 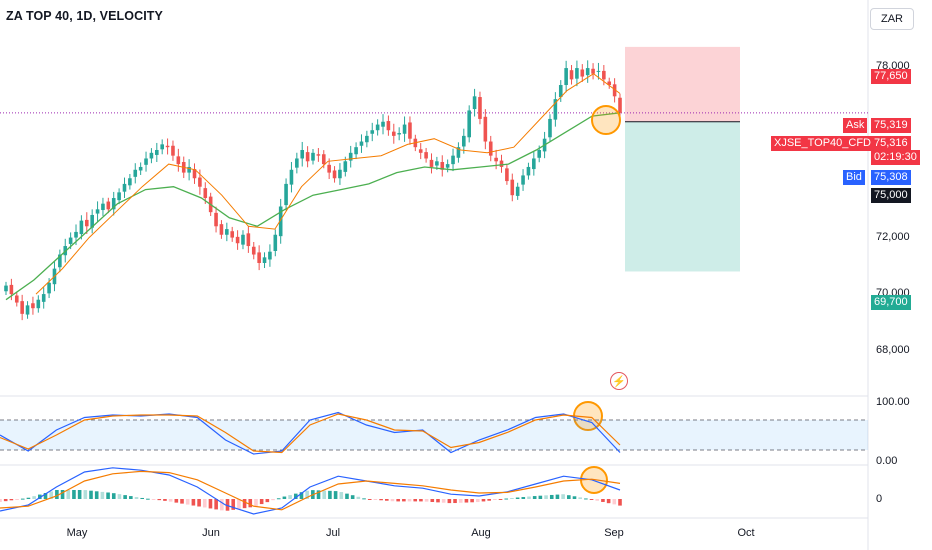 What do you see at coordinates (682, 196) in the screenshot?
I see `target-zone` at bounding box center [682, 196].